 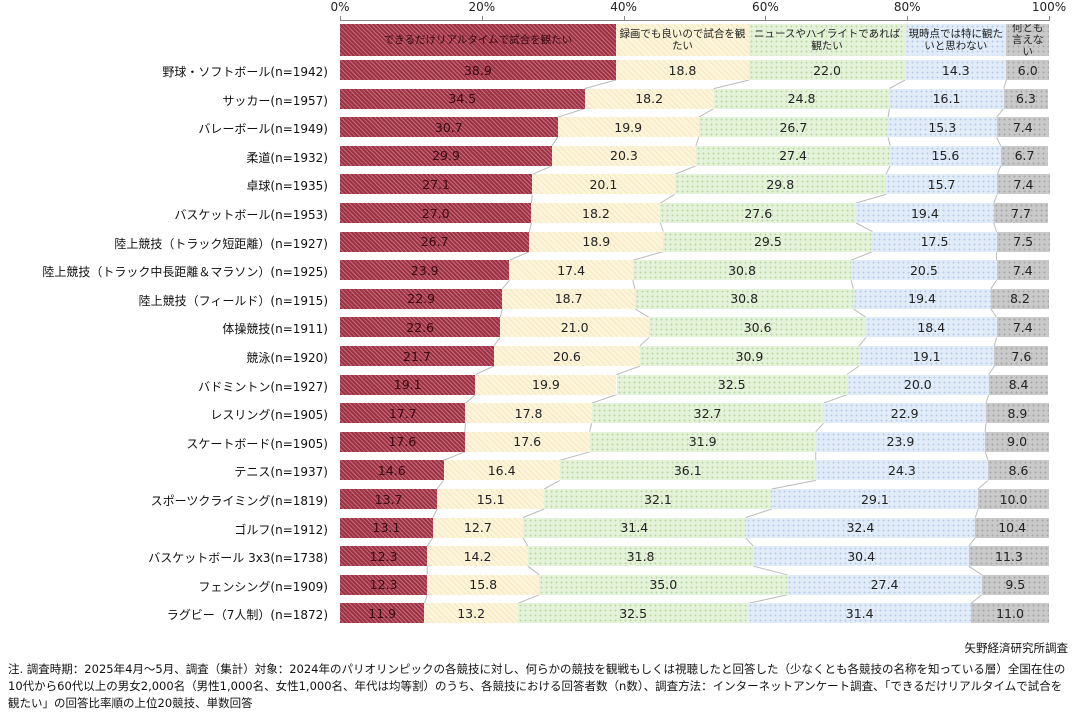 What do you see at coordinates (1018, 470) in the screenshot?
I see `bar-segment: 8.6` at bounding box center [1018, 470].